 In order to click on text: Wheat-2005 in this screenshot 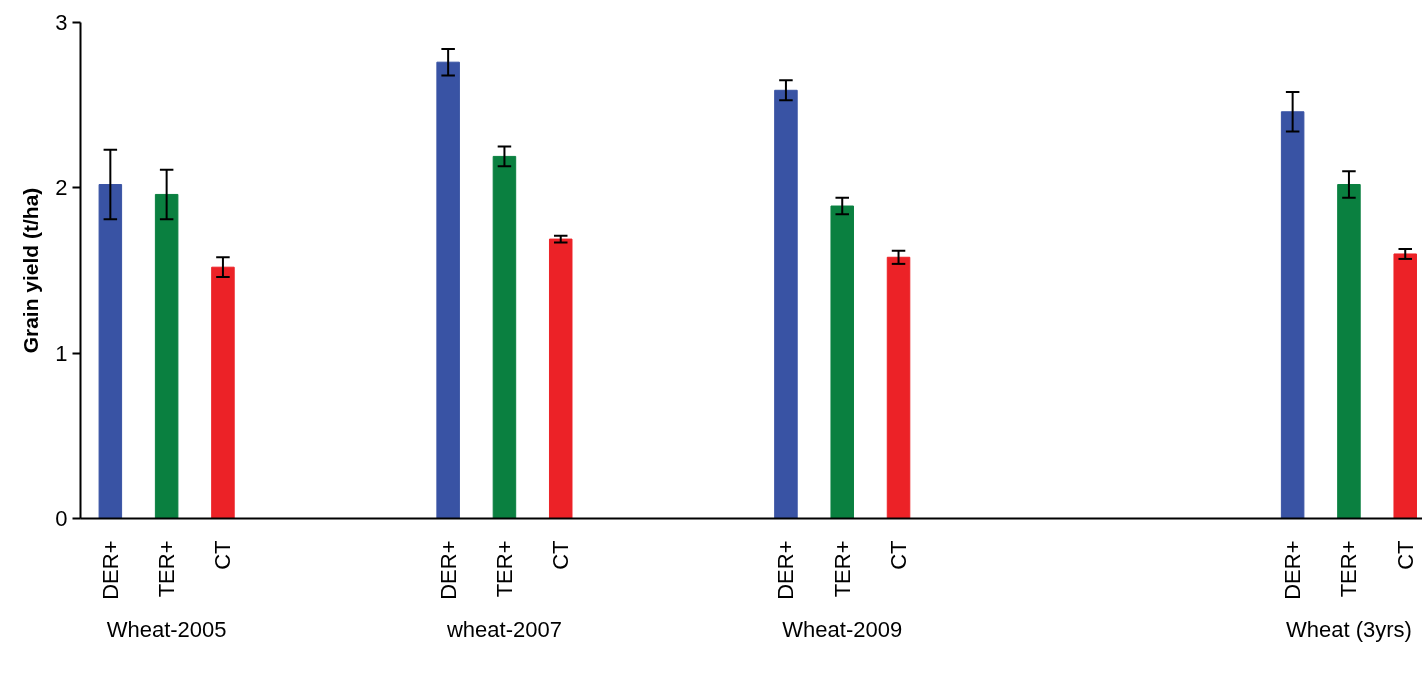, I will do `click(166, 629)`.